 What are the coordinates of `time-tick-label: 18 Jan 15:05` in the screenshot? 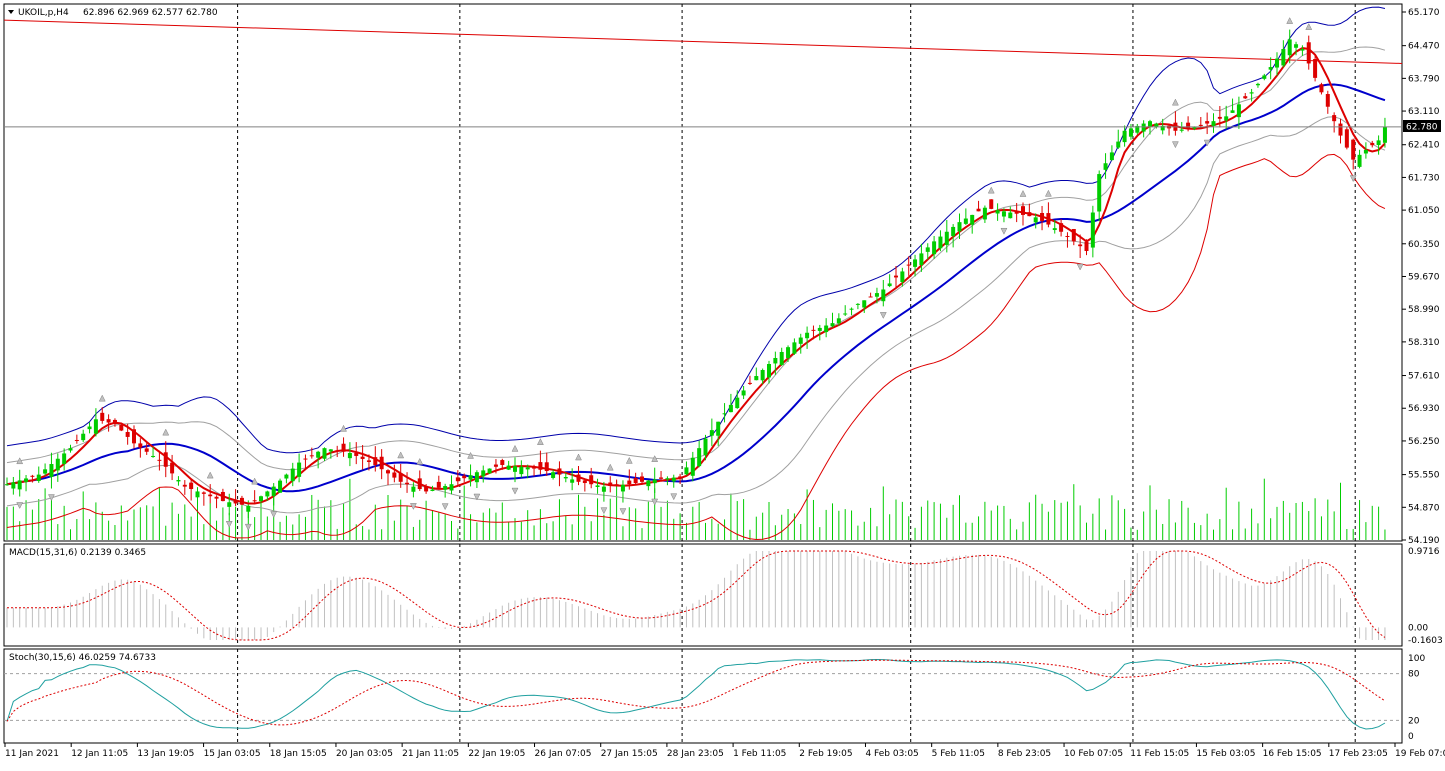 It's located at (298, 754).